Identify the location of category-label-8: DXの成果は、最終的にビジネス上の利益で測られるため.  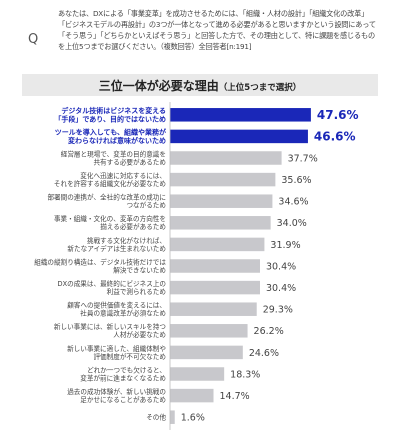
(112, 287).